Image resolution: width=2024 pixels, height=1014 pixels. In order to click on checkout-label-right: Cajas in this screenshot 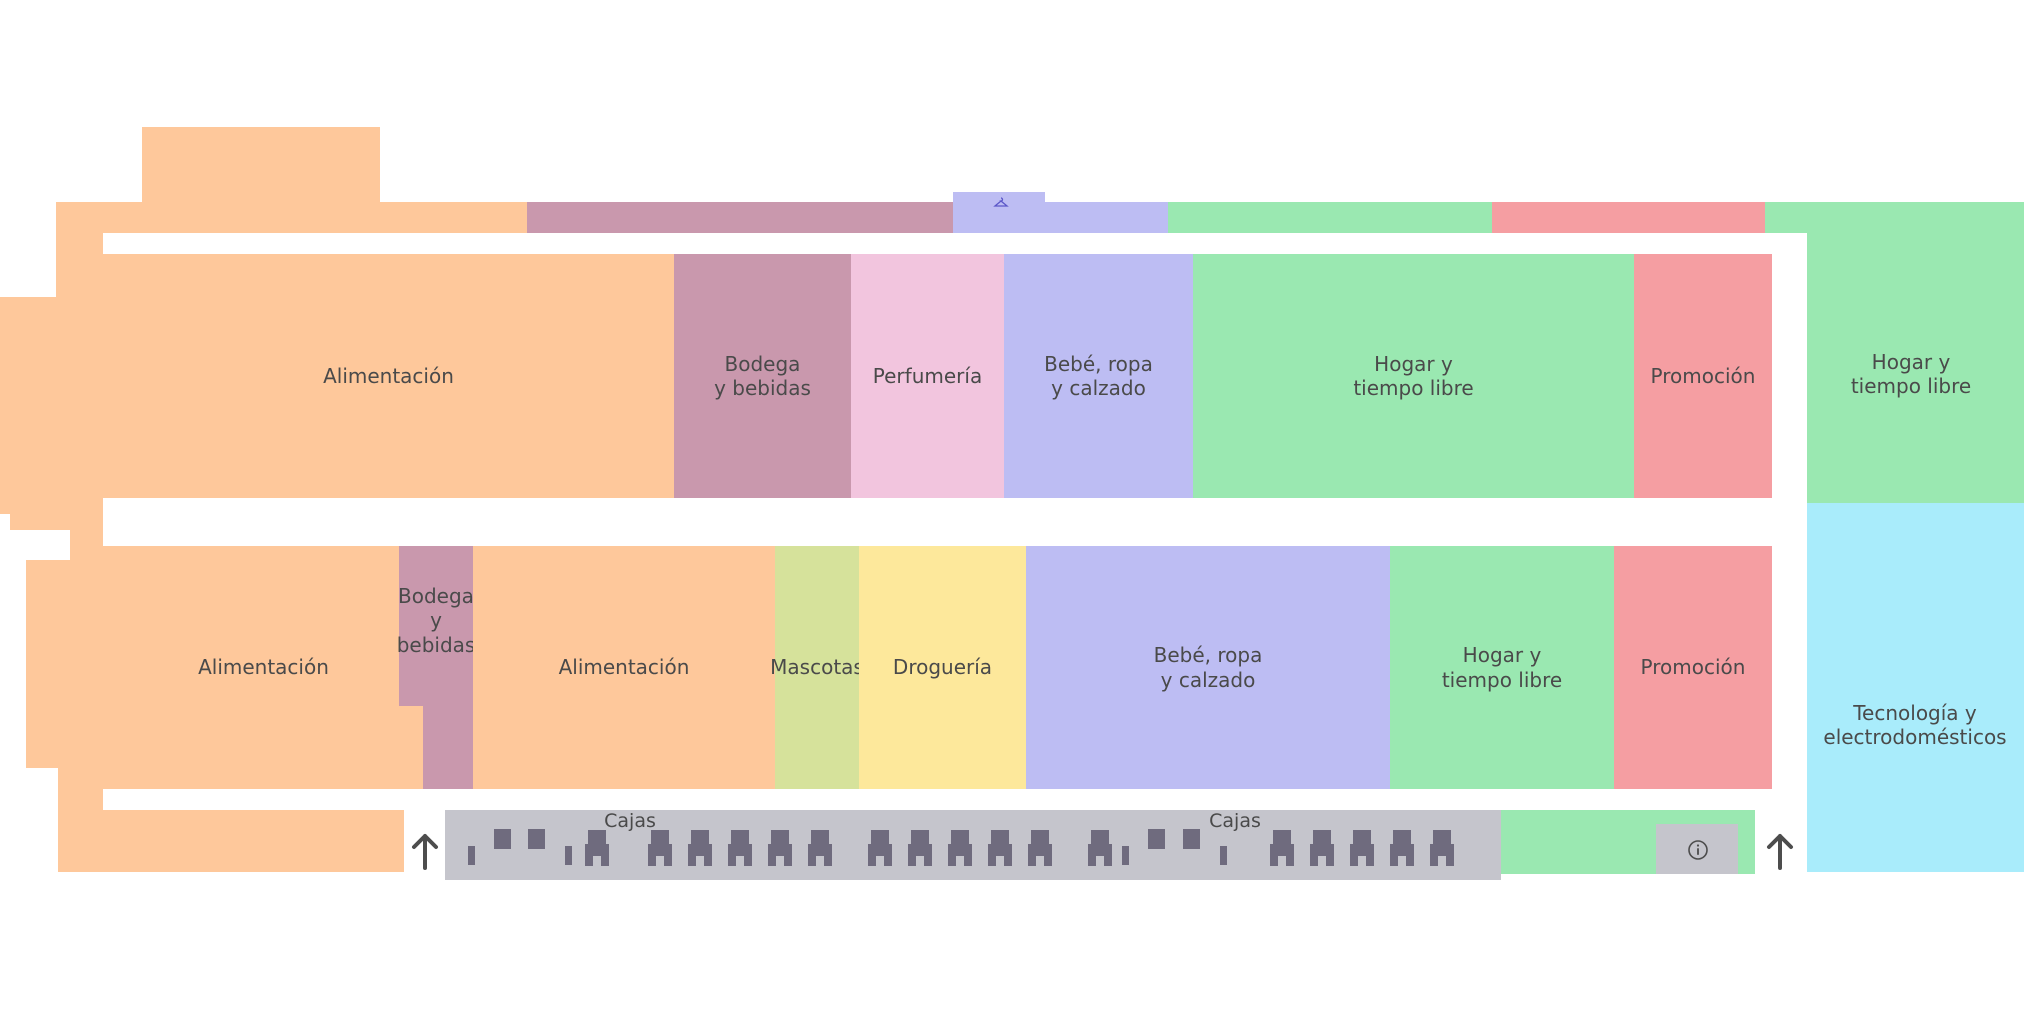, I will do `click(1235, 821)`.